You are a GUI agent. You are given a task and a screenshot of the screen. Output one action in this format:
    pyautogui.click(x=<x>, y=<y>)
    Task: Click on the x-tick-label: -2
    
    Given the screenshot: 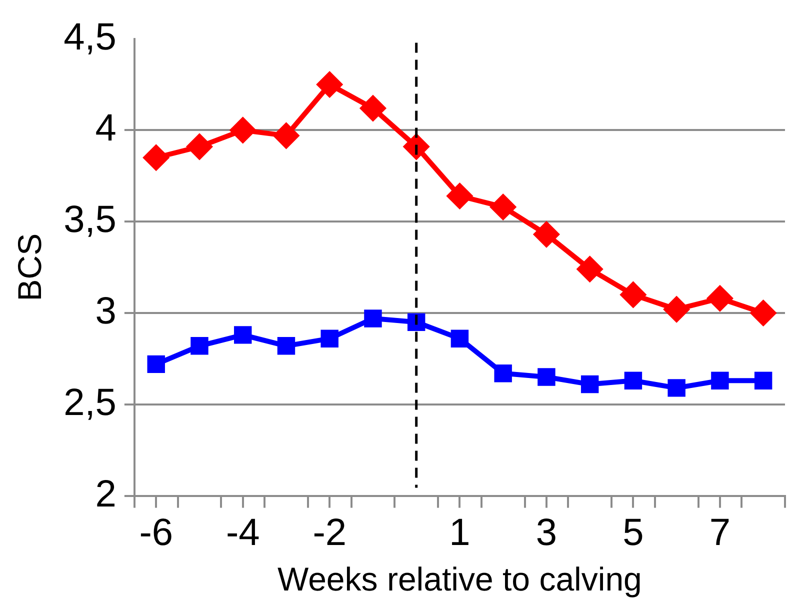 What is the action you would take?
    pyautogui.click(x=329, y=533)
    